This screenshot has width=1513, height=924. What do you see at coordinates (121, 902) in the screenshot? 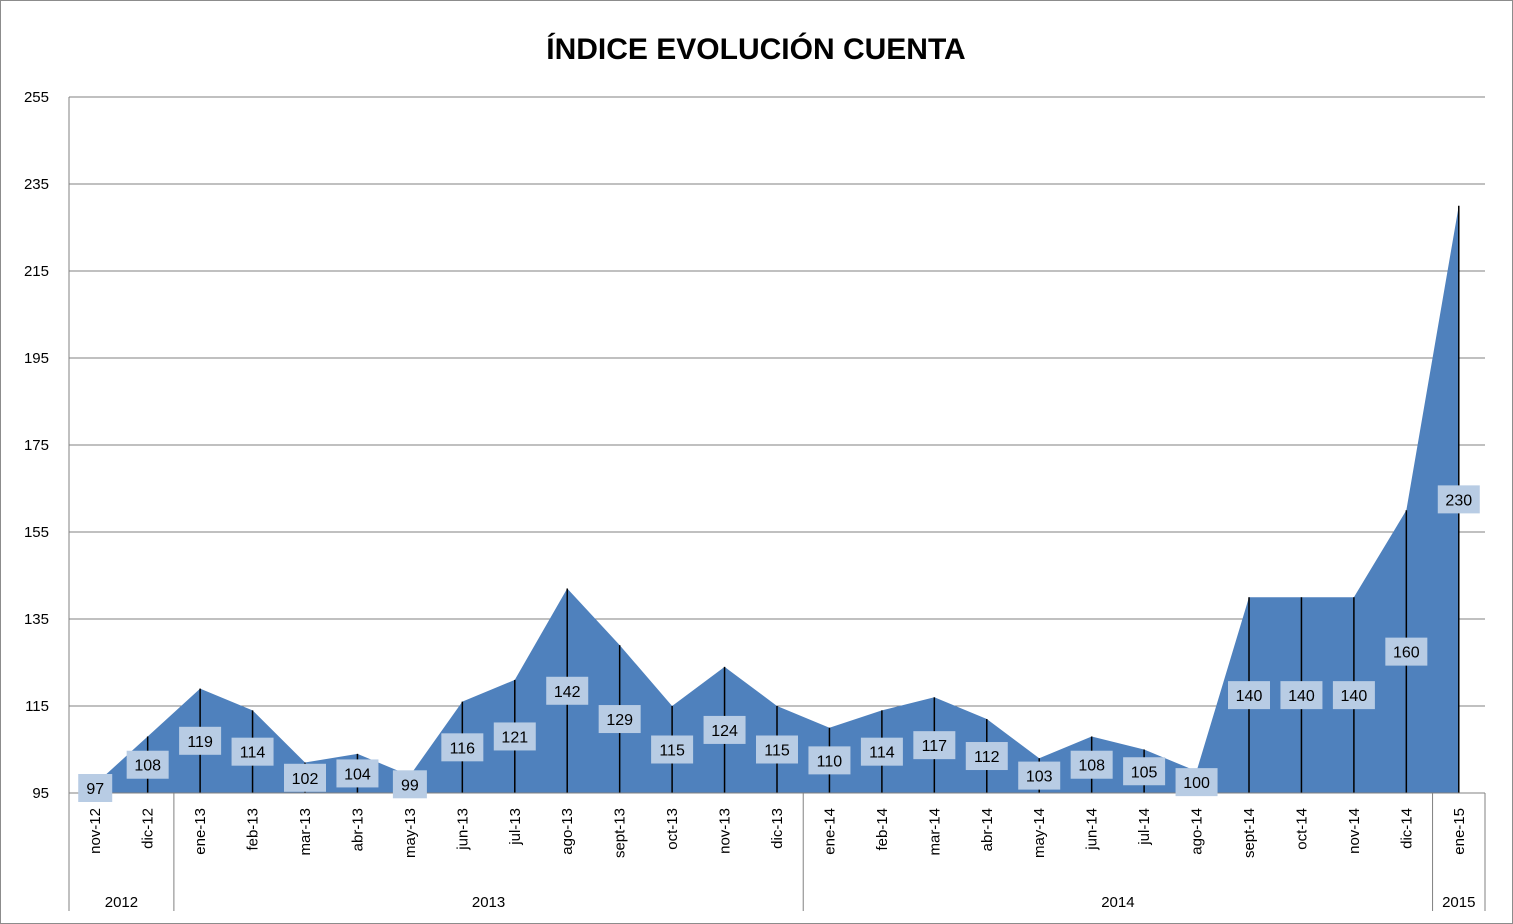
I see `year-label: 2012` at bounding box center [121, 902].